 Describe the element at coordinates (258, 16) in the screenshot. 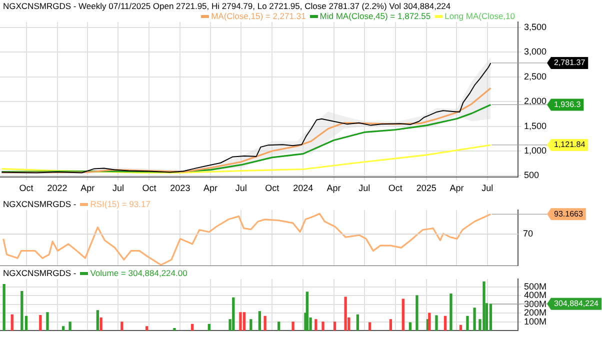

I see `legend-label: MA(Close,15) = 2,271.31` at that location.